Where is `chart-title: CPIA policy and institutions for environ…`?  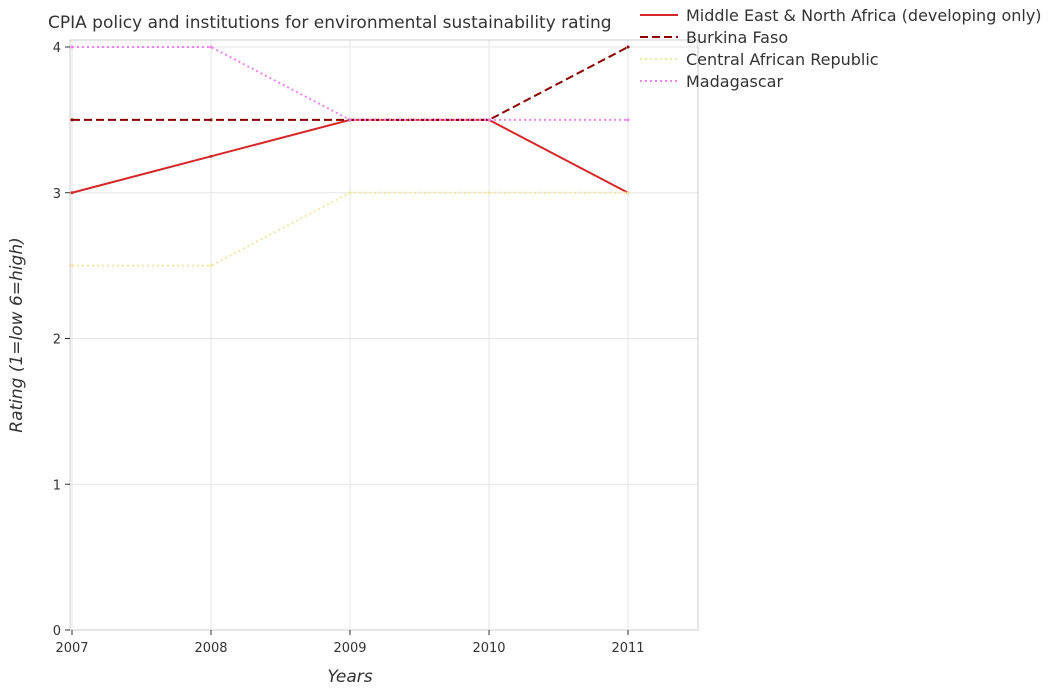 chart-title: CPIA policy and institutions for environ… is located at coordinates (330, 23).